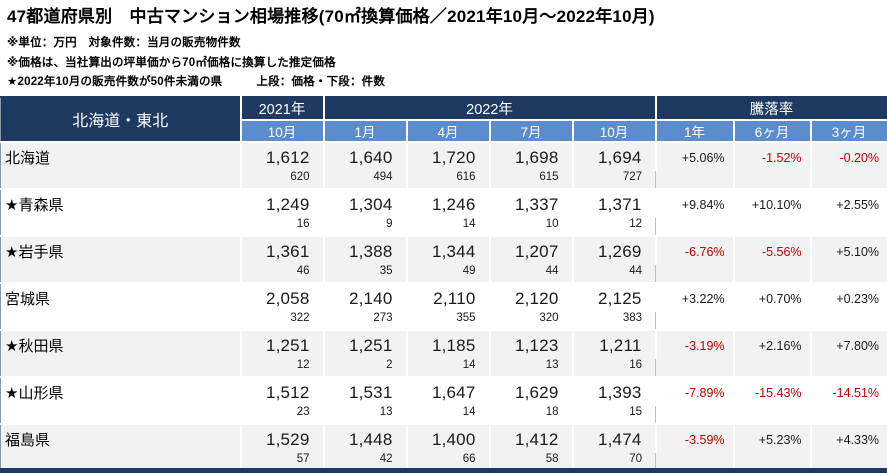 This screenshot has width=887, height=474. Describe the element at coordinates (115, 82) in the screenshot. I see `note-star: ★2022年10月の販売件数が50件未満の県` at that location.